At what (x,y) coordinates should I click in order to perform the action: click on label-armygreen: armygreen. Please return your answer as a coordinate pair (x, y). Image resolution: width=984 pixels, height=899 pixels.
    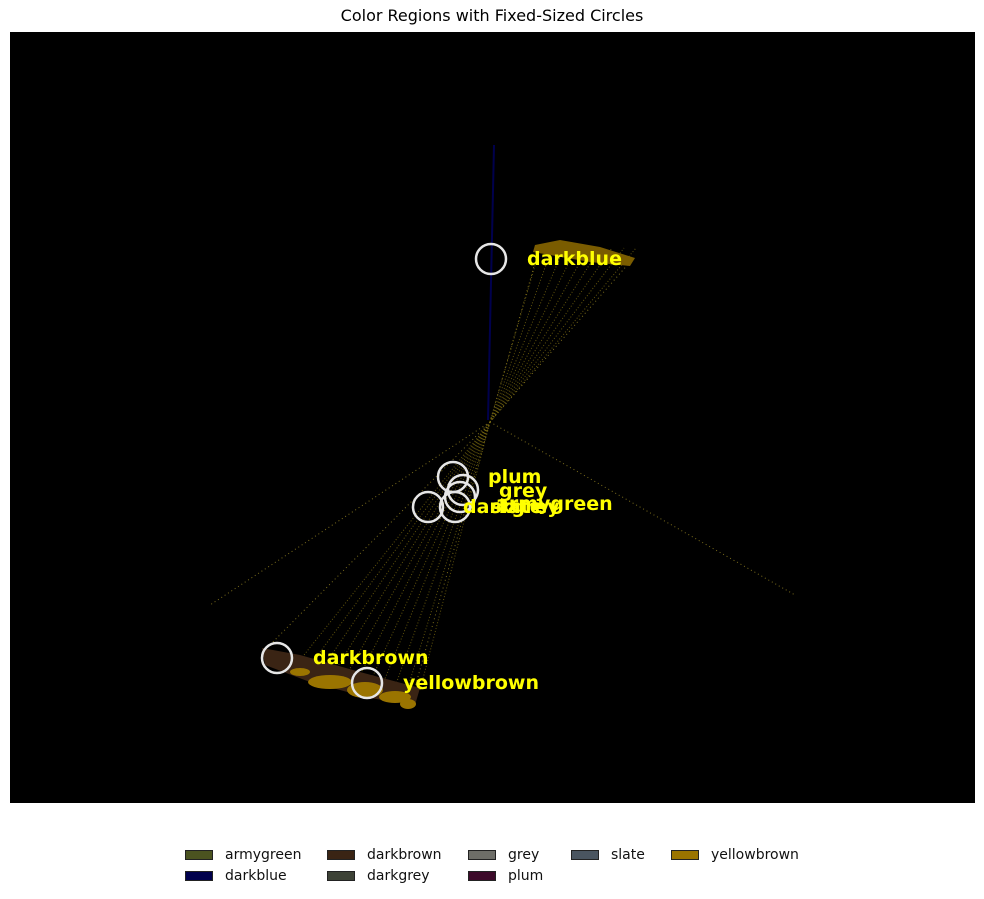
    Looking at the image, I should click on (554, 504).